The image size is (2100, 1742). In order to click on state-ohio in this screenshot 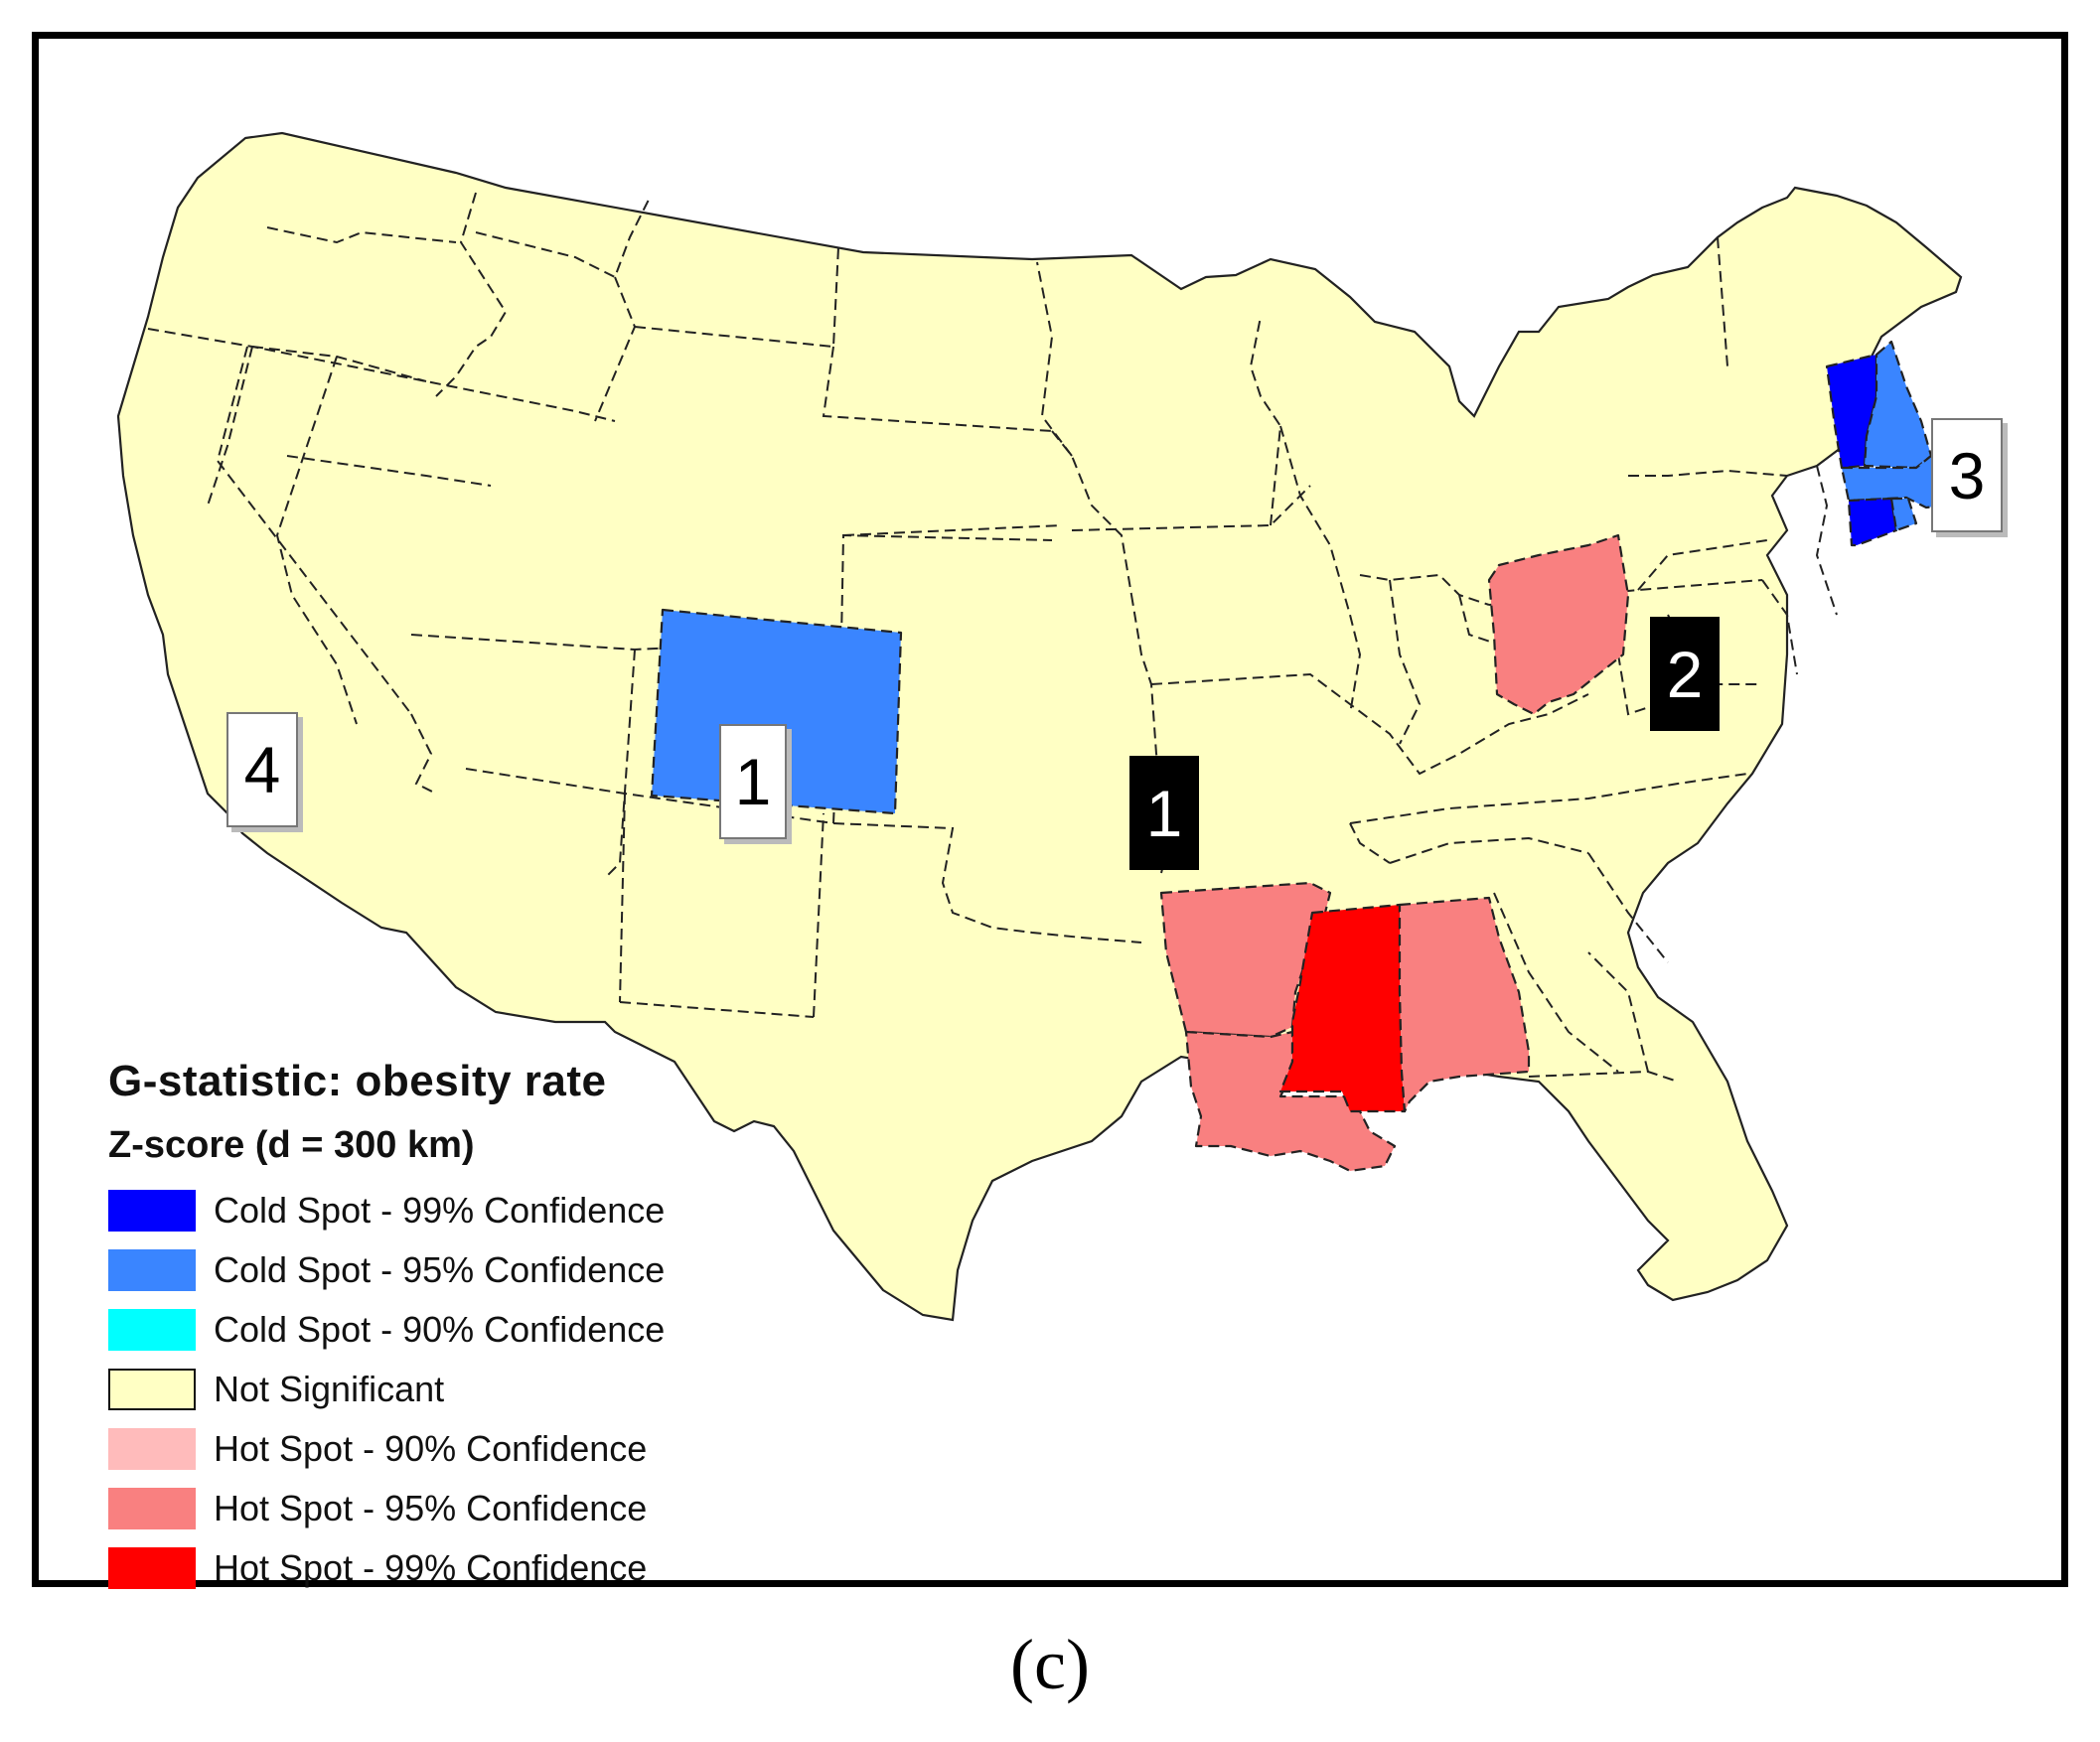, I will do `click(1558, 625)`.